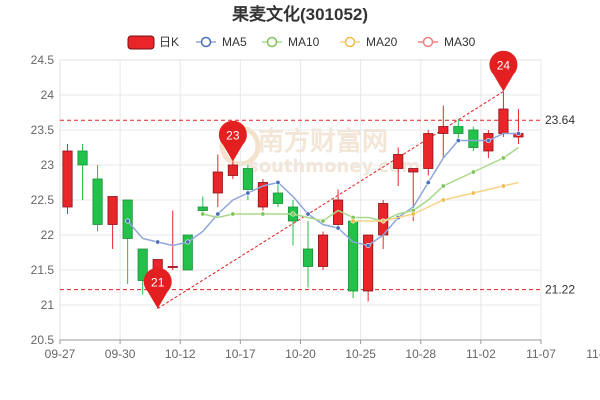 The image size is (600, 400). I want to click on legend-item: MA5, so click(221, 42).